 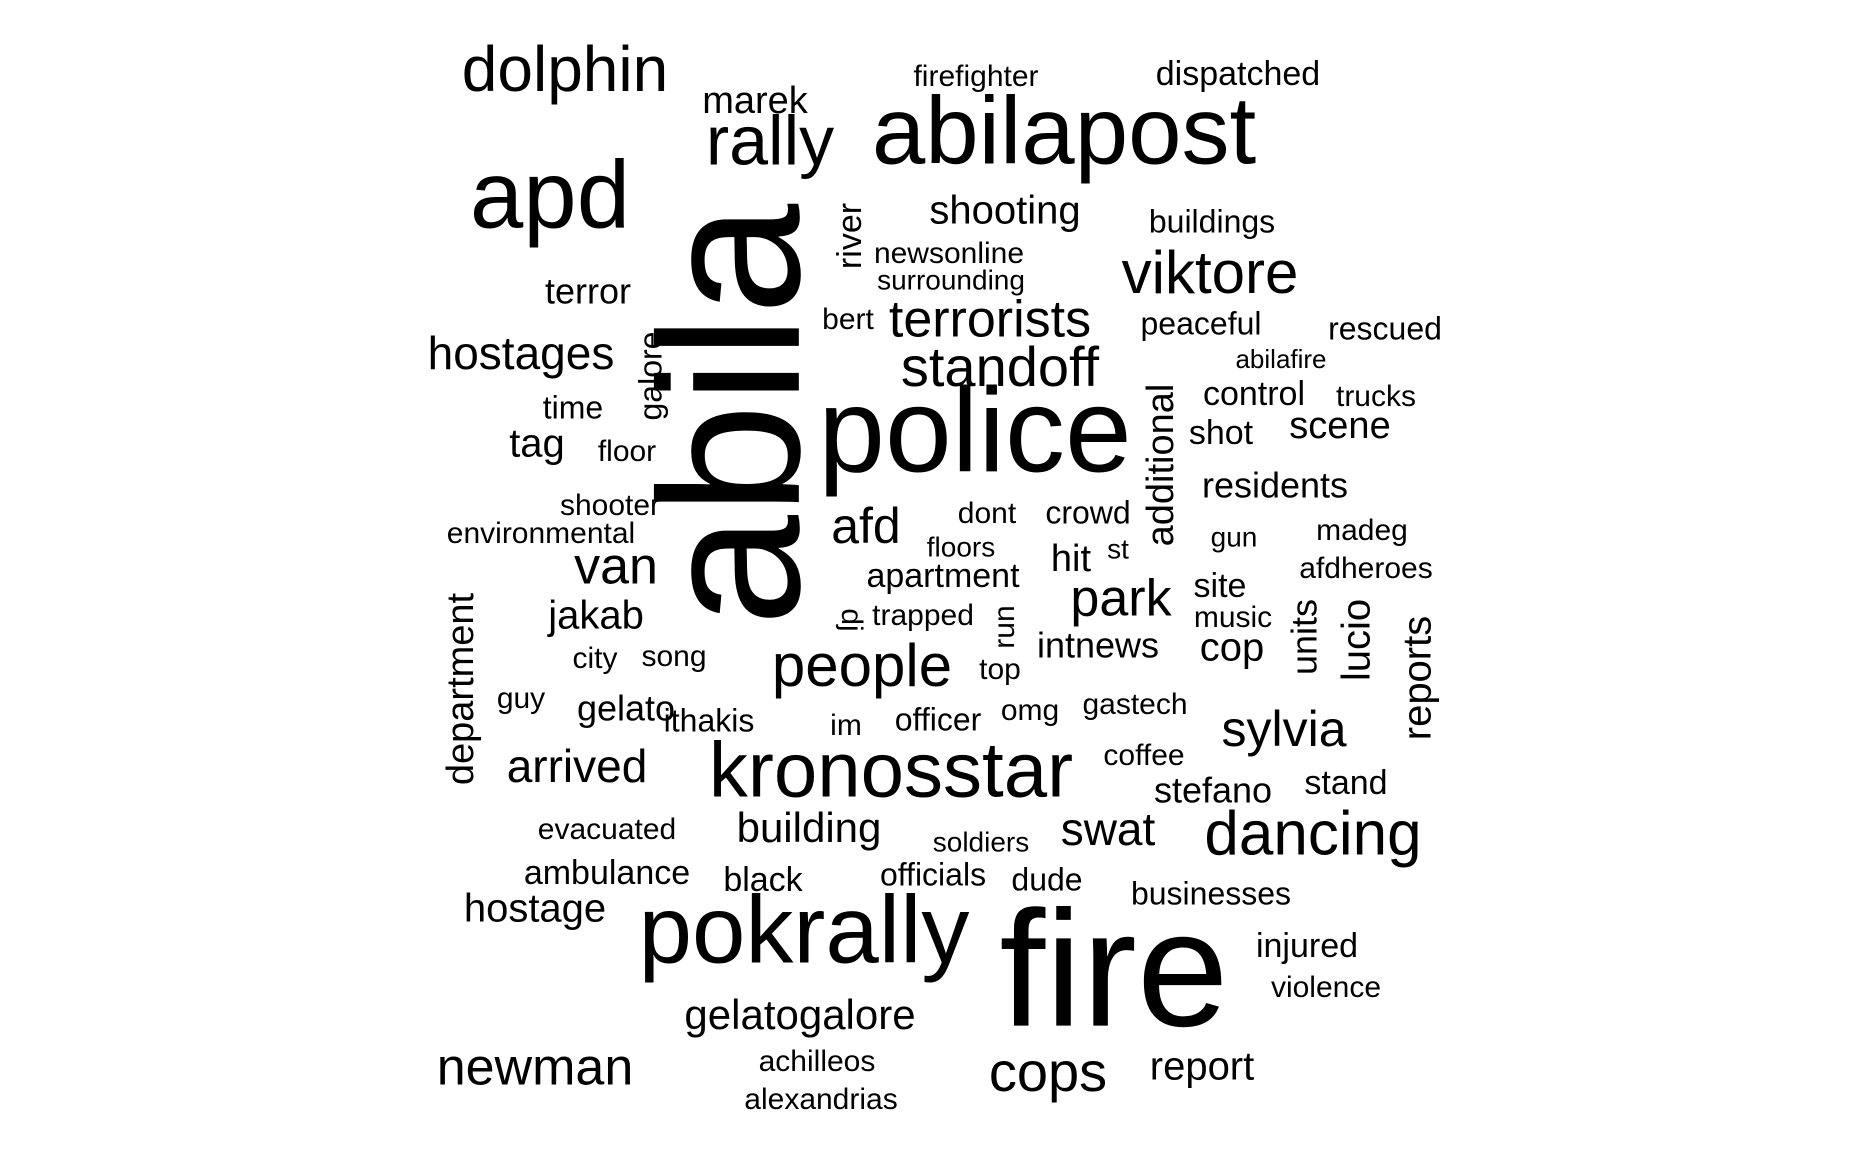 I want to click on word-time: time, so click(x=573, y=407).